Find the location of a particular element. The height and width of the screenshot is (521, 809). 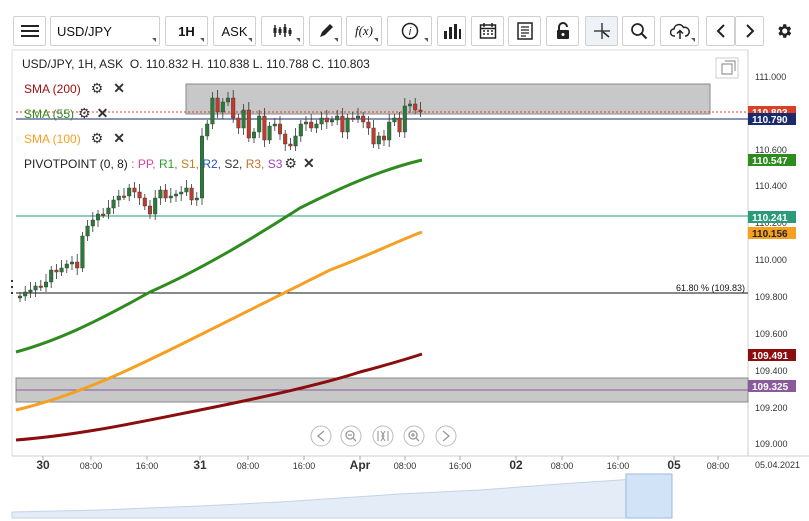

calendar-button is located at coordinates (487, 31).